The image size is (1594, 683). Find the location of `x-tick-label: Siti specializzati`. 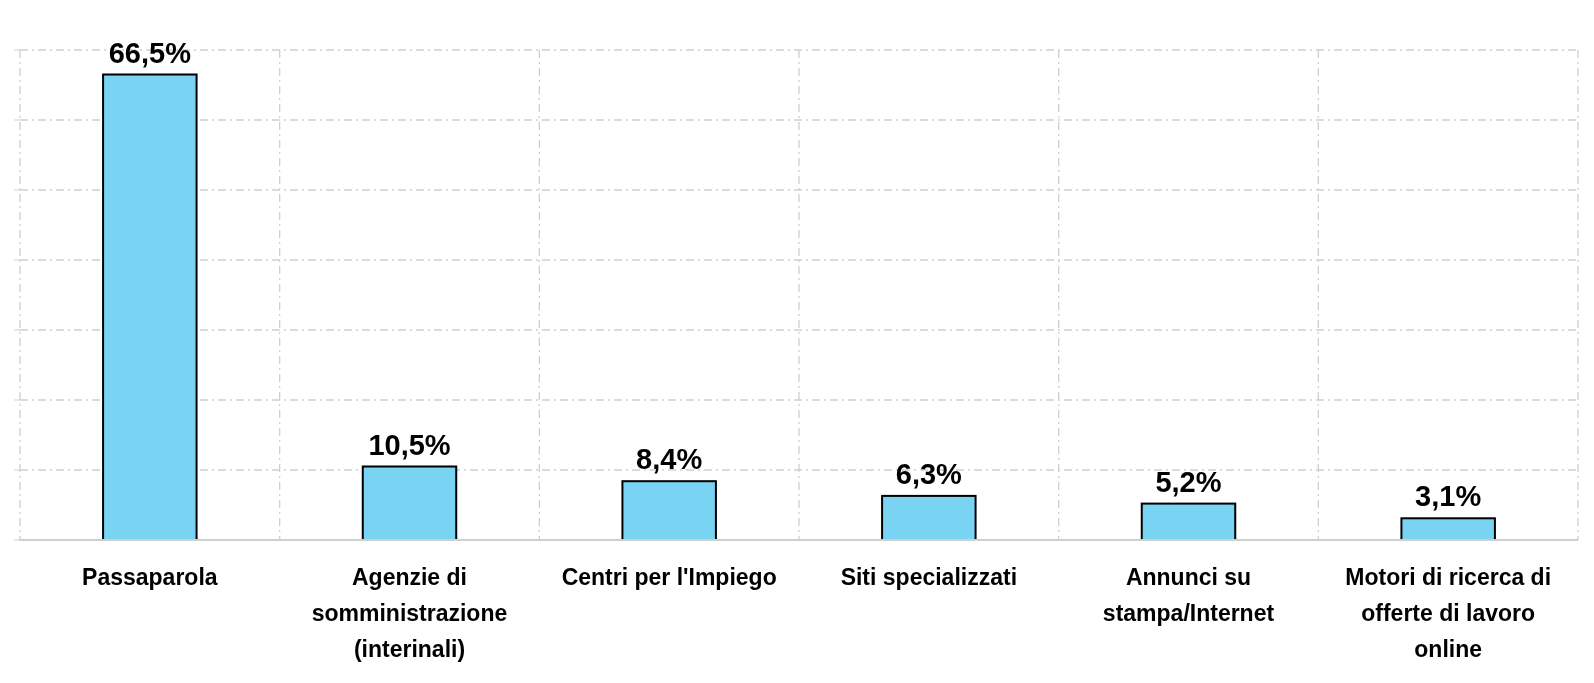

x-tick-label: Siti specializzati is located at coordinates (929, 577).